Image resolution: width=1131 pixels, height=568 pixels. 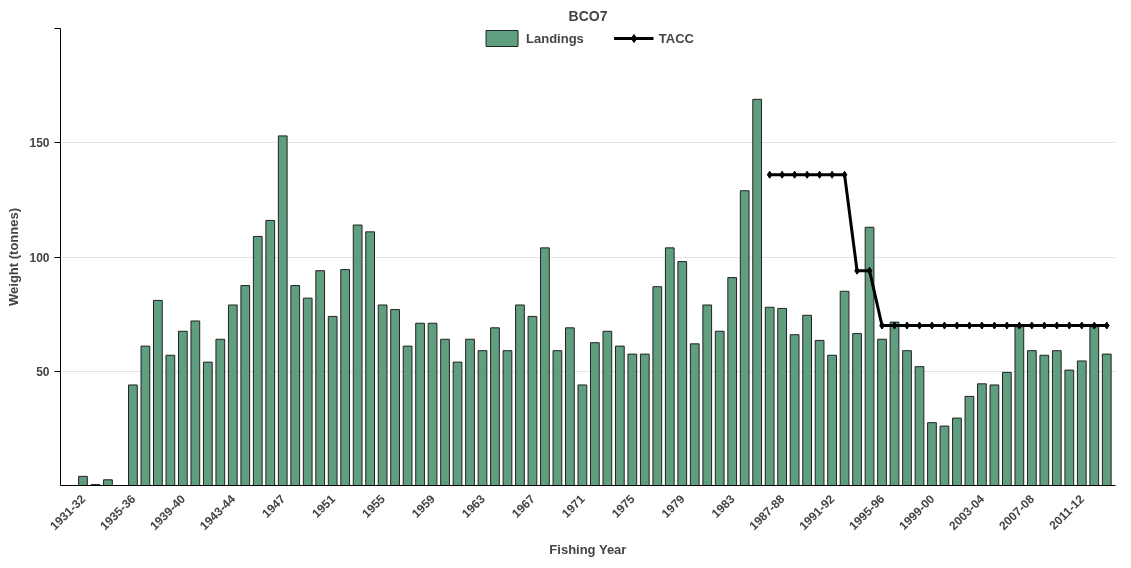 What do you see at coordinates (39, 257) in the screenshot?
I see `y-tick-label: 100` at bounding box center [39, 257].